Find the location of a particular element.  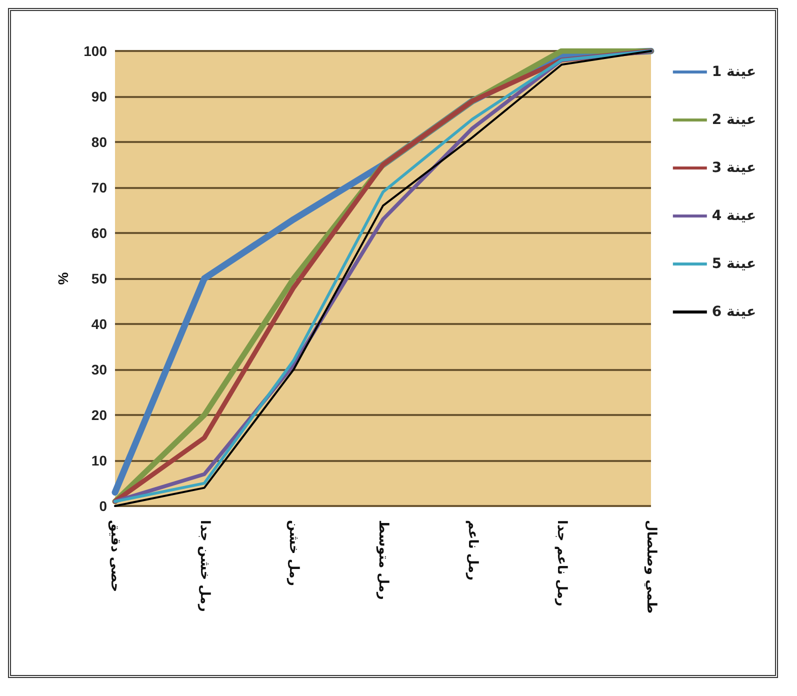

y-tick-label: 10 is located at coordinates (99, 460).